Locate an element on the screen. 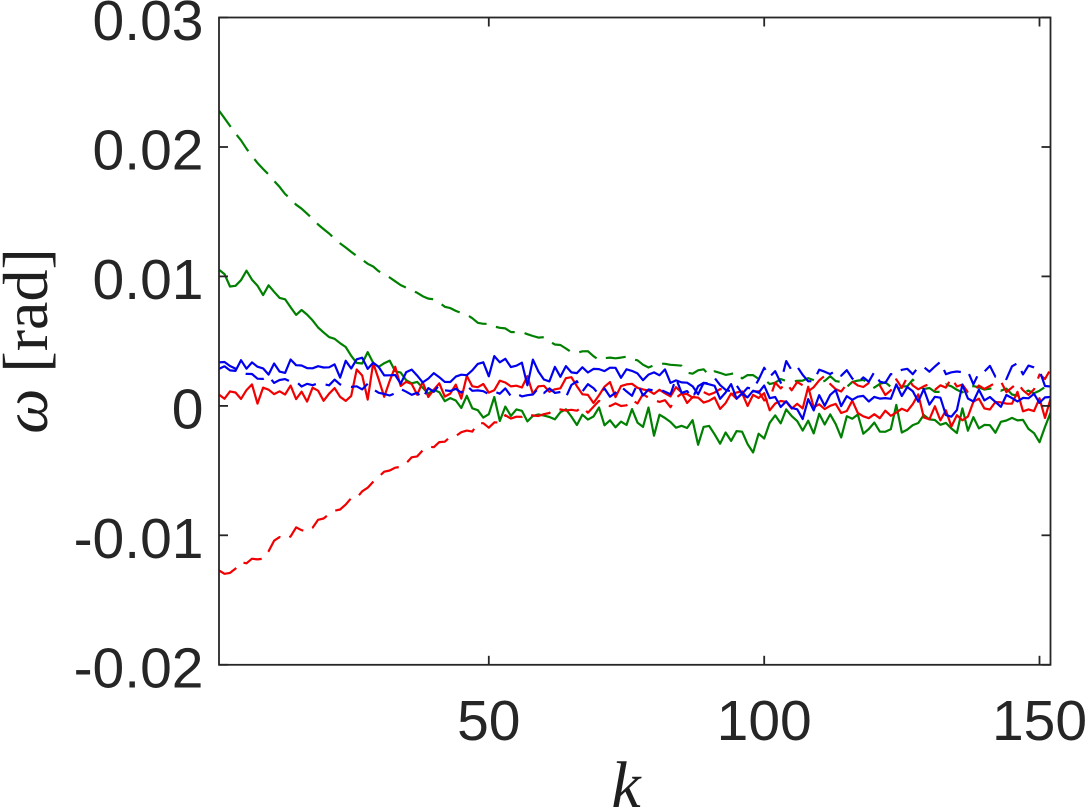 The height and width of the screenshot is (811, 1086). svg-text: 0.03 is located at coordinates (148, 26).